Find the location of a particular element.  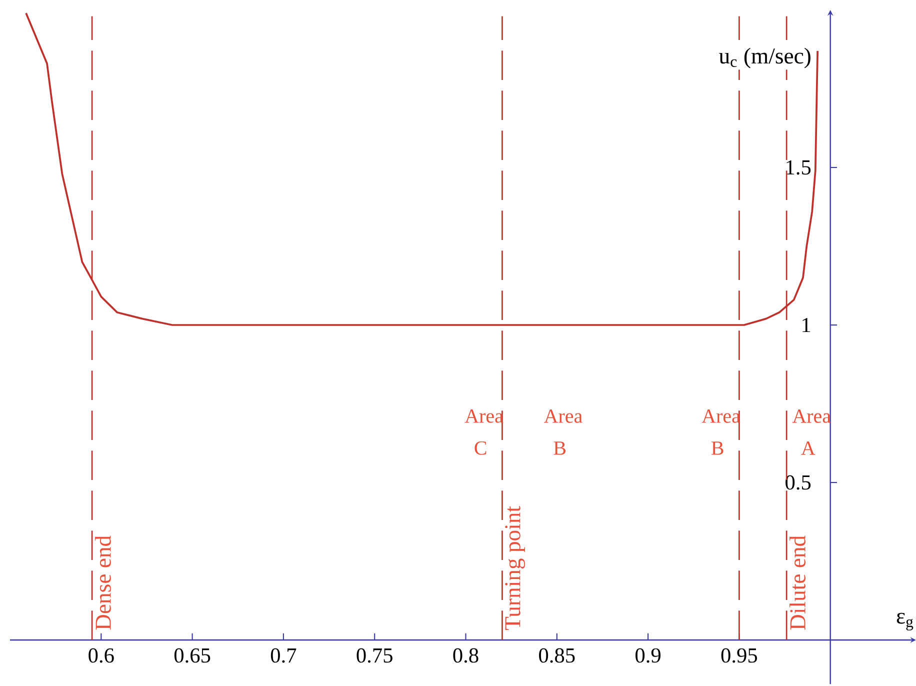

annotation: Area B is located at coordinates (563, 432).